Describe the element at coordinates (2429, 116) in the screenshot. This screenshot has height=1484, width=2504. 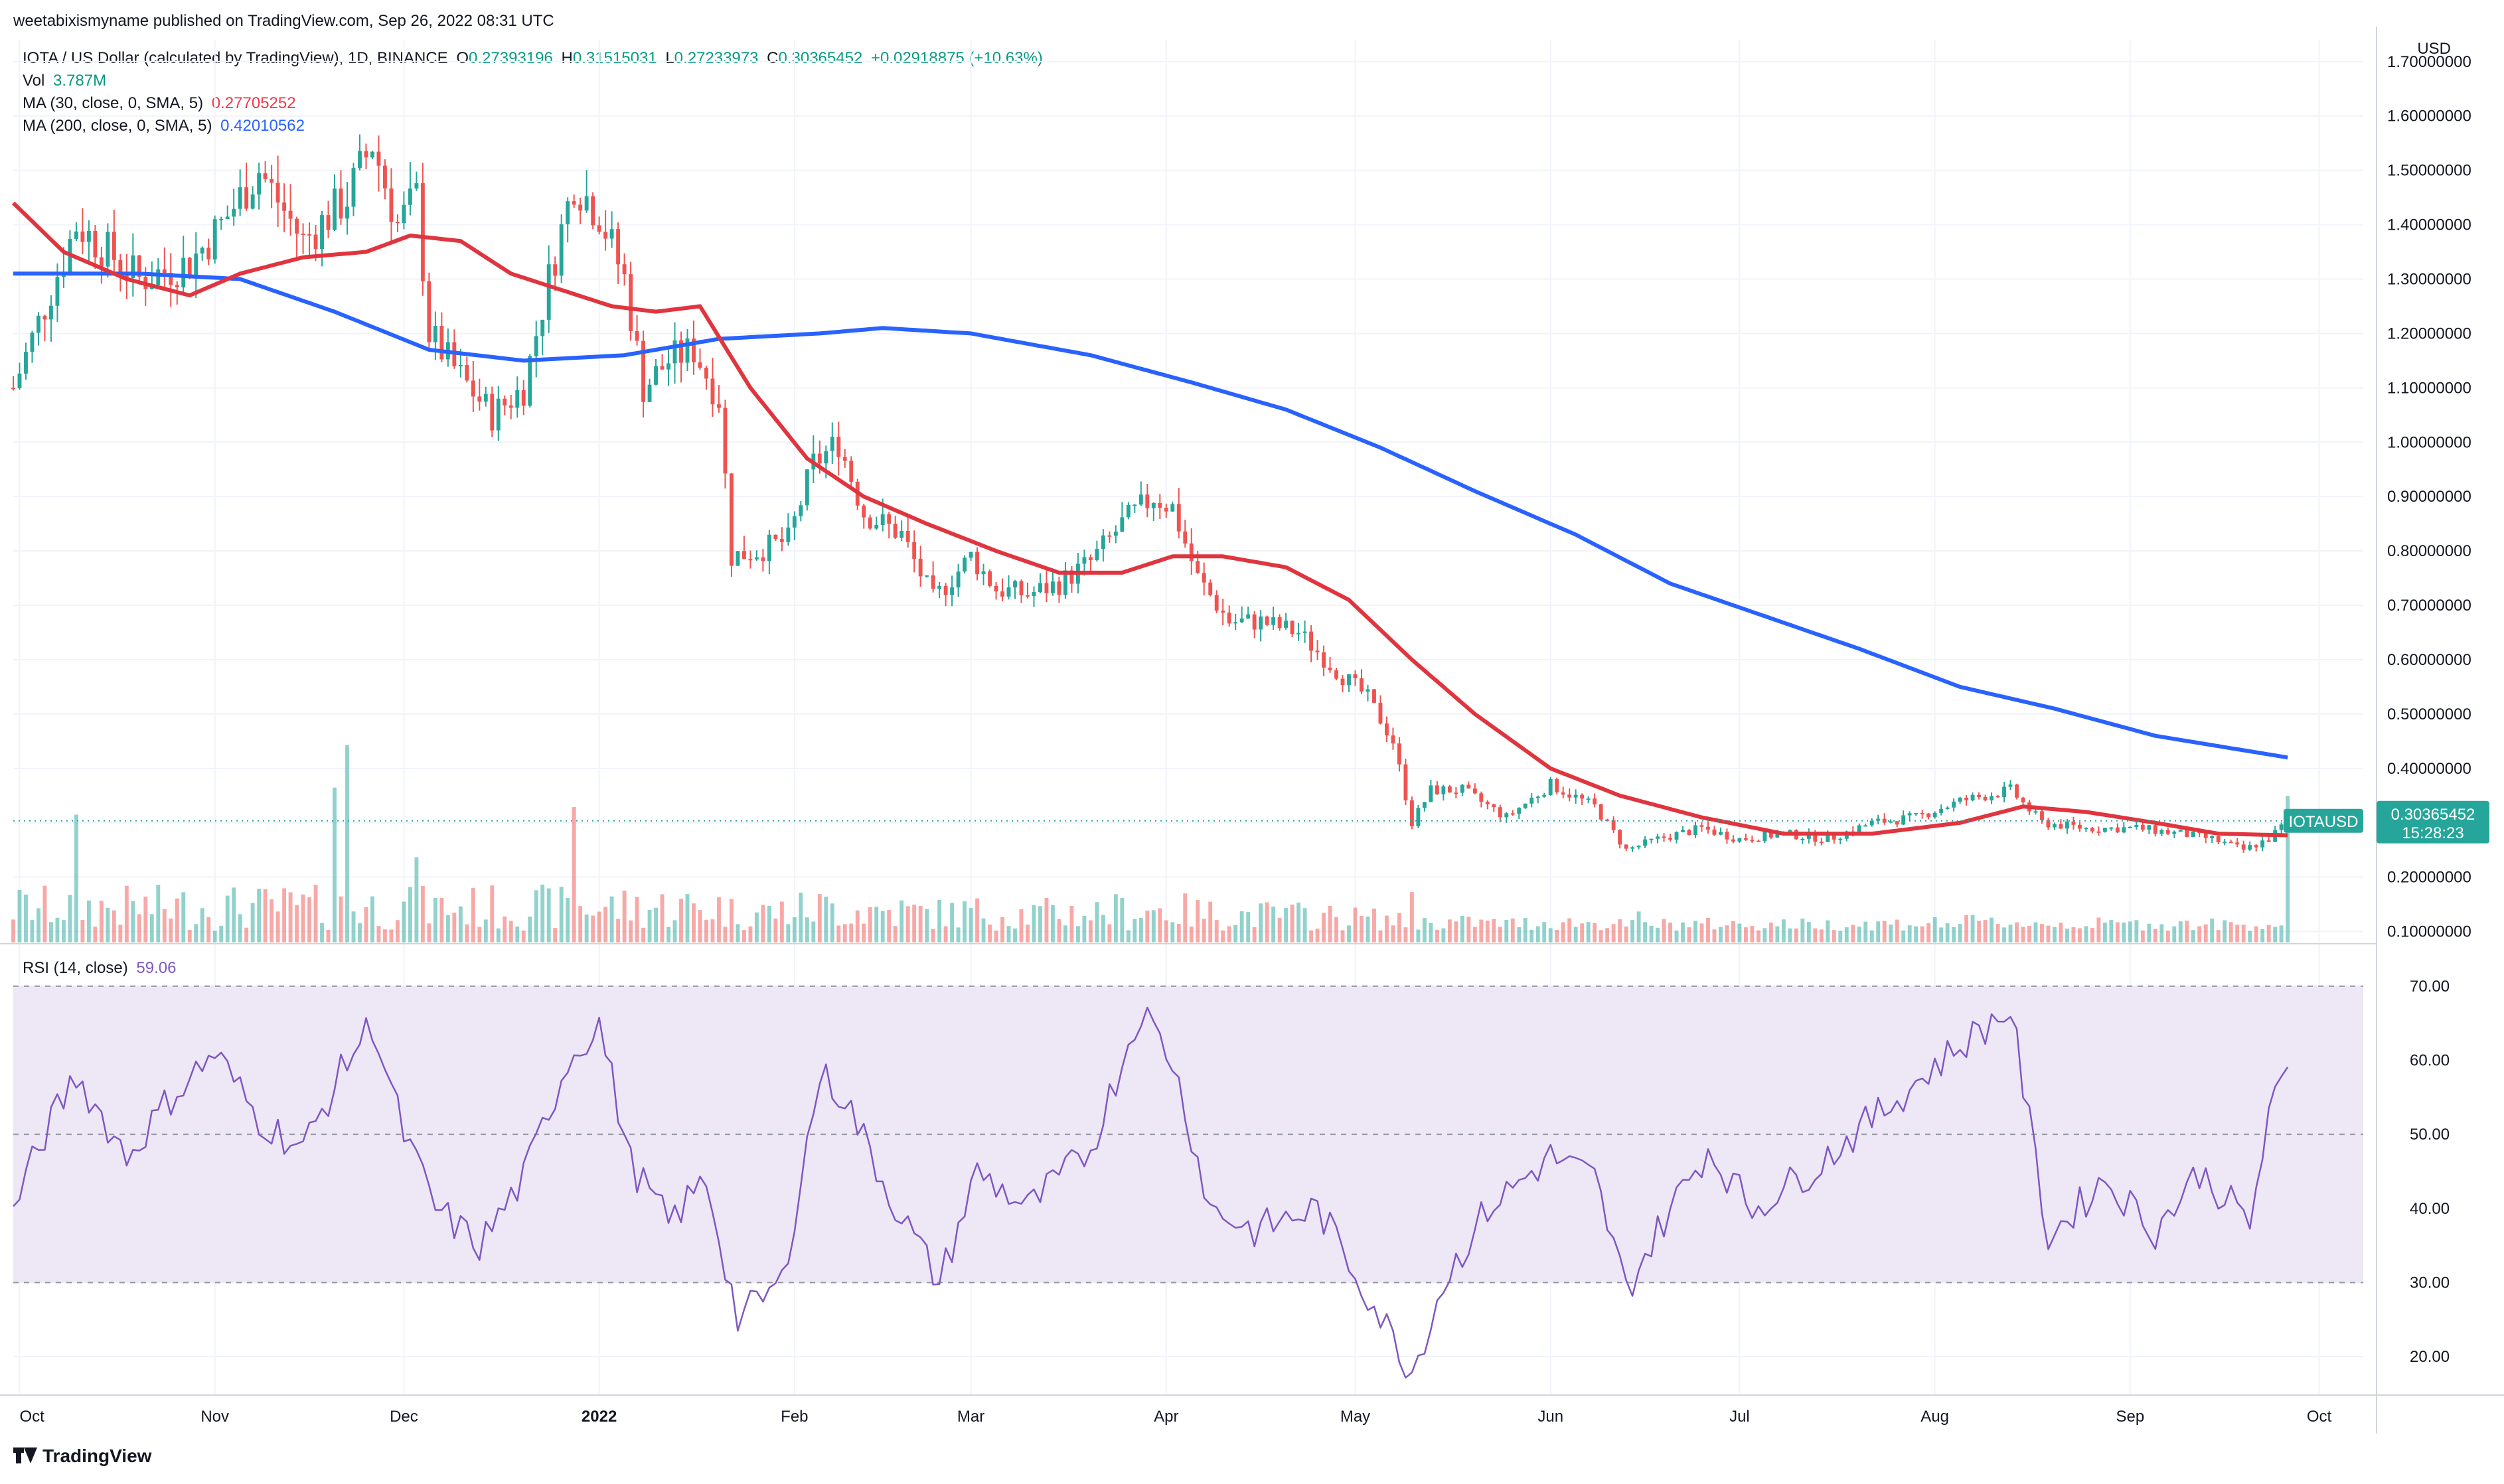
I see `price-tick-label: 1.60000000` at that location.